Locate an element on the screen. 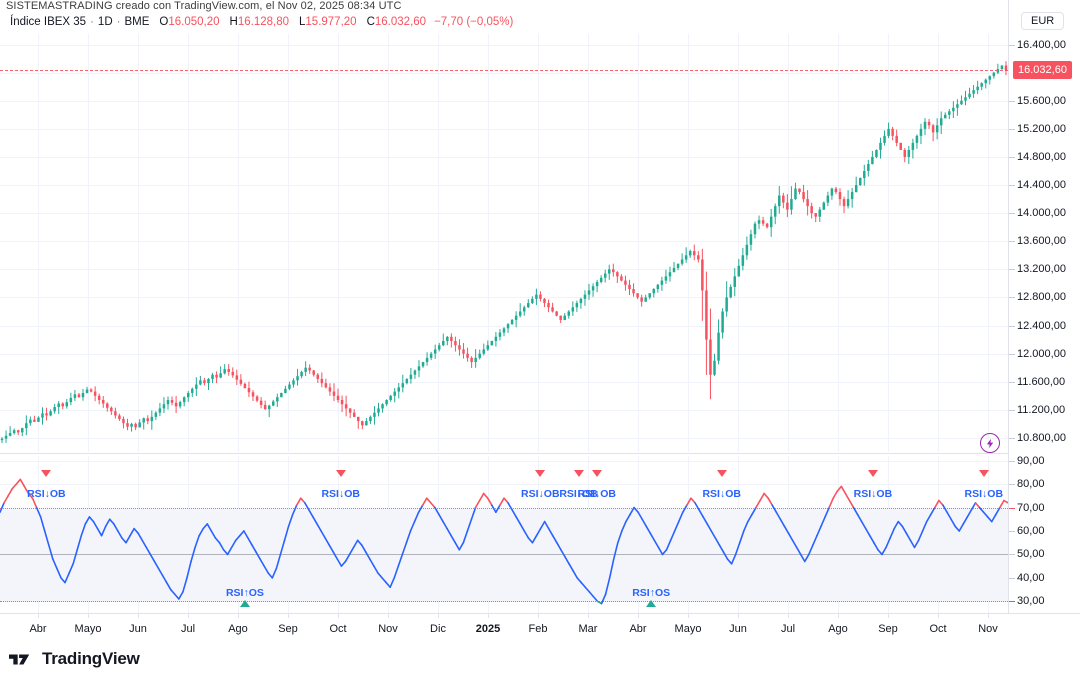  legend-low-value: 15.977,20 is located at coordinates (331, 22).